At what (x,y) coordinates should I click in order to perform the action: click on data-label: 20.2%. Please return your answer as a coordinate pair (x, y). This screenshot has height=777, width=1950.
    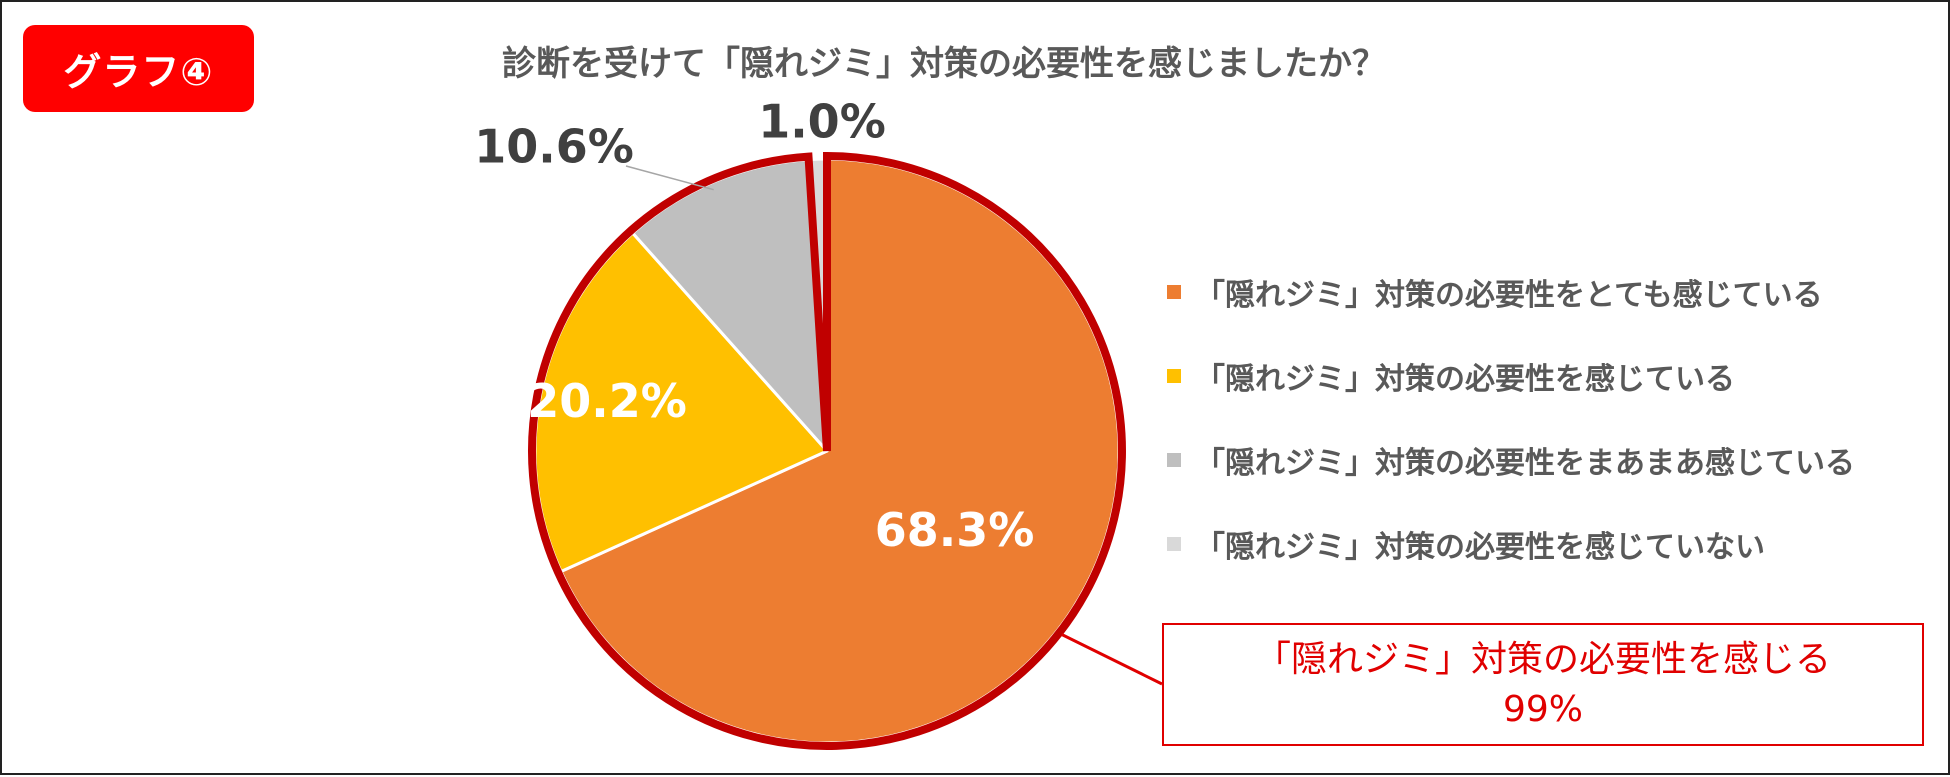
    Looking at the image, I should click on (607, 401).